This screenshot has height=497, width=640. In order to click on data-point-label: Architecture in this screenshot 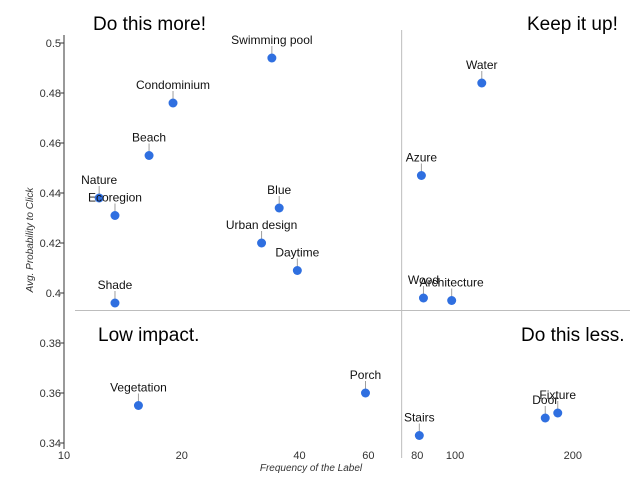, I will do `click(452, 283)`.